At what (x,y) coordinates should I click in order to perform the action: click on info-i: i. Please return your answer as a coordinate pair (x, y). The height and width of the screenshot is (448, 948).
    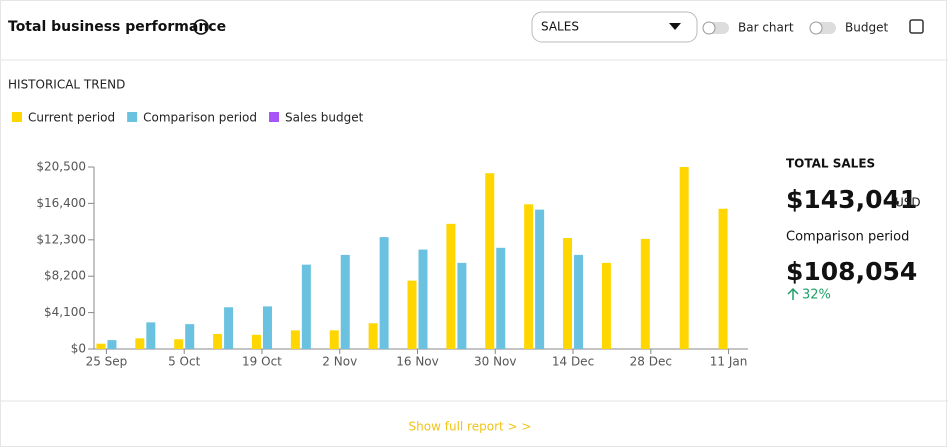
    Looking at the image, I should click on (200, 28).